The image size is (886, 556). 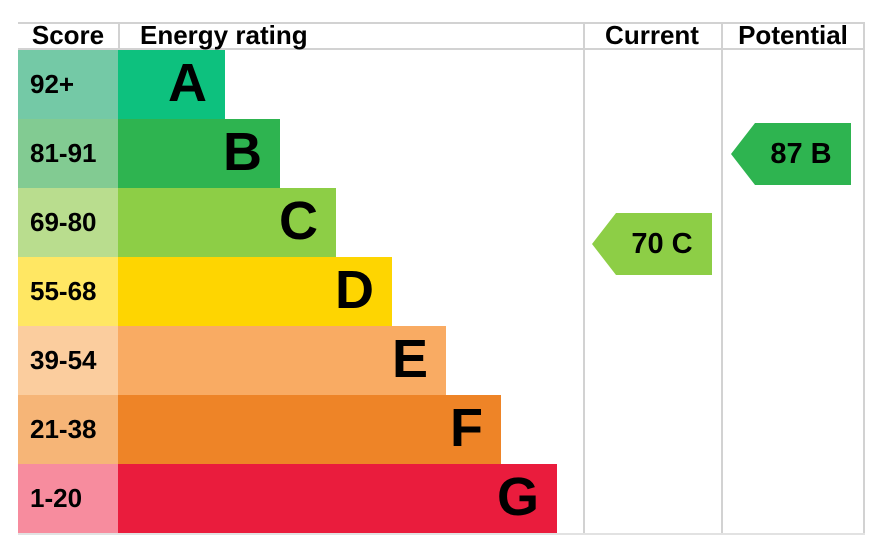 I want to click on score-range-c: 69-80, so click(x=68, y=222).